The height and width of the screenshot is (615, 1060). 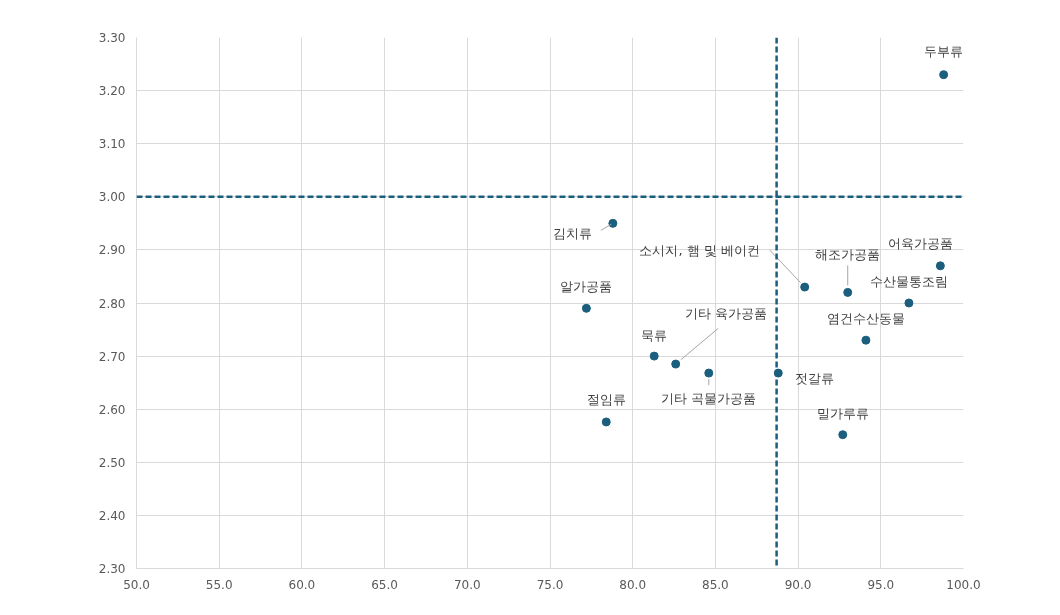 What do you see at coordinates (908, 281) in the screenshot?
I see `annotation: 수산물통조림` at bounding box center [908, 281].